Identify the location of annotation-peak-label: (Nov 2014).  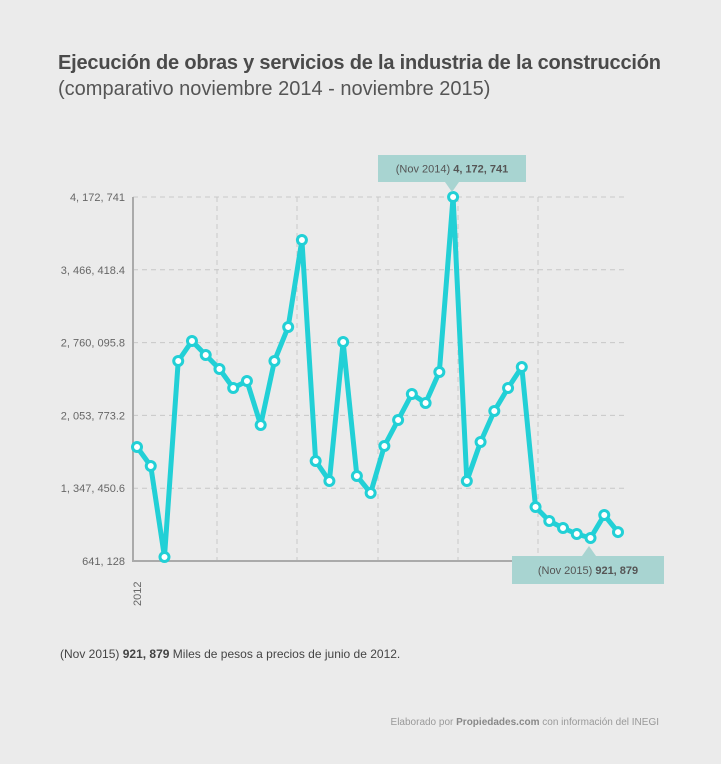
(424, 170).